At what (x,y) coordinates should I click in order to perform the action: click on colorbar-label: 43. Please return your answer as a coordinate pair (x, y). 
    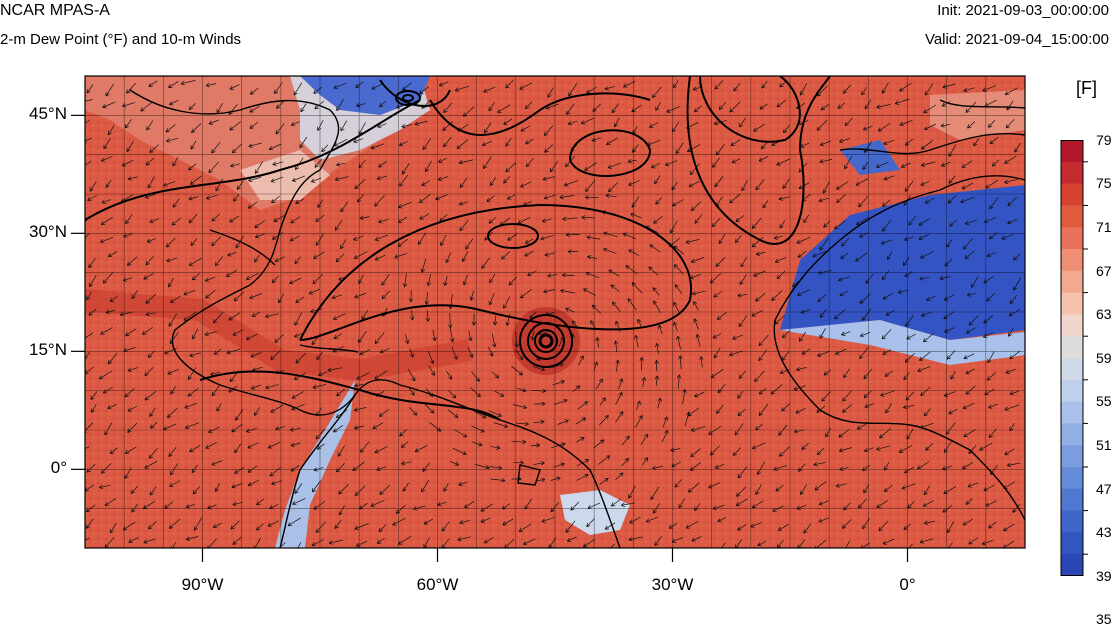
    Looking at the image, I should click on (1104, 532).